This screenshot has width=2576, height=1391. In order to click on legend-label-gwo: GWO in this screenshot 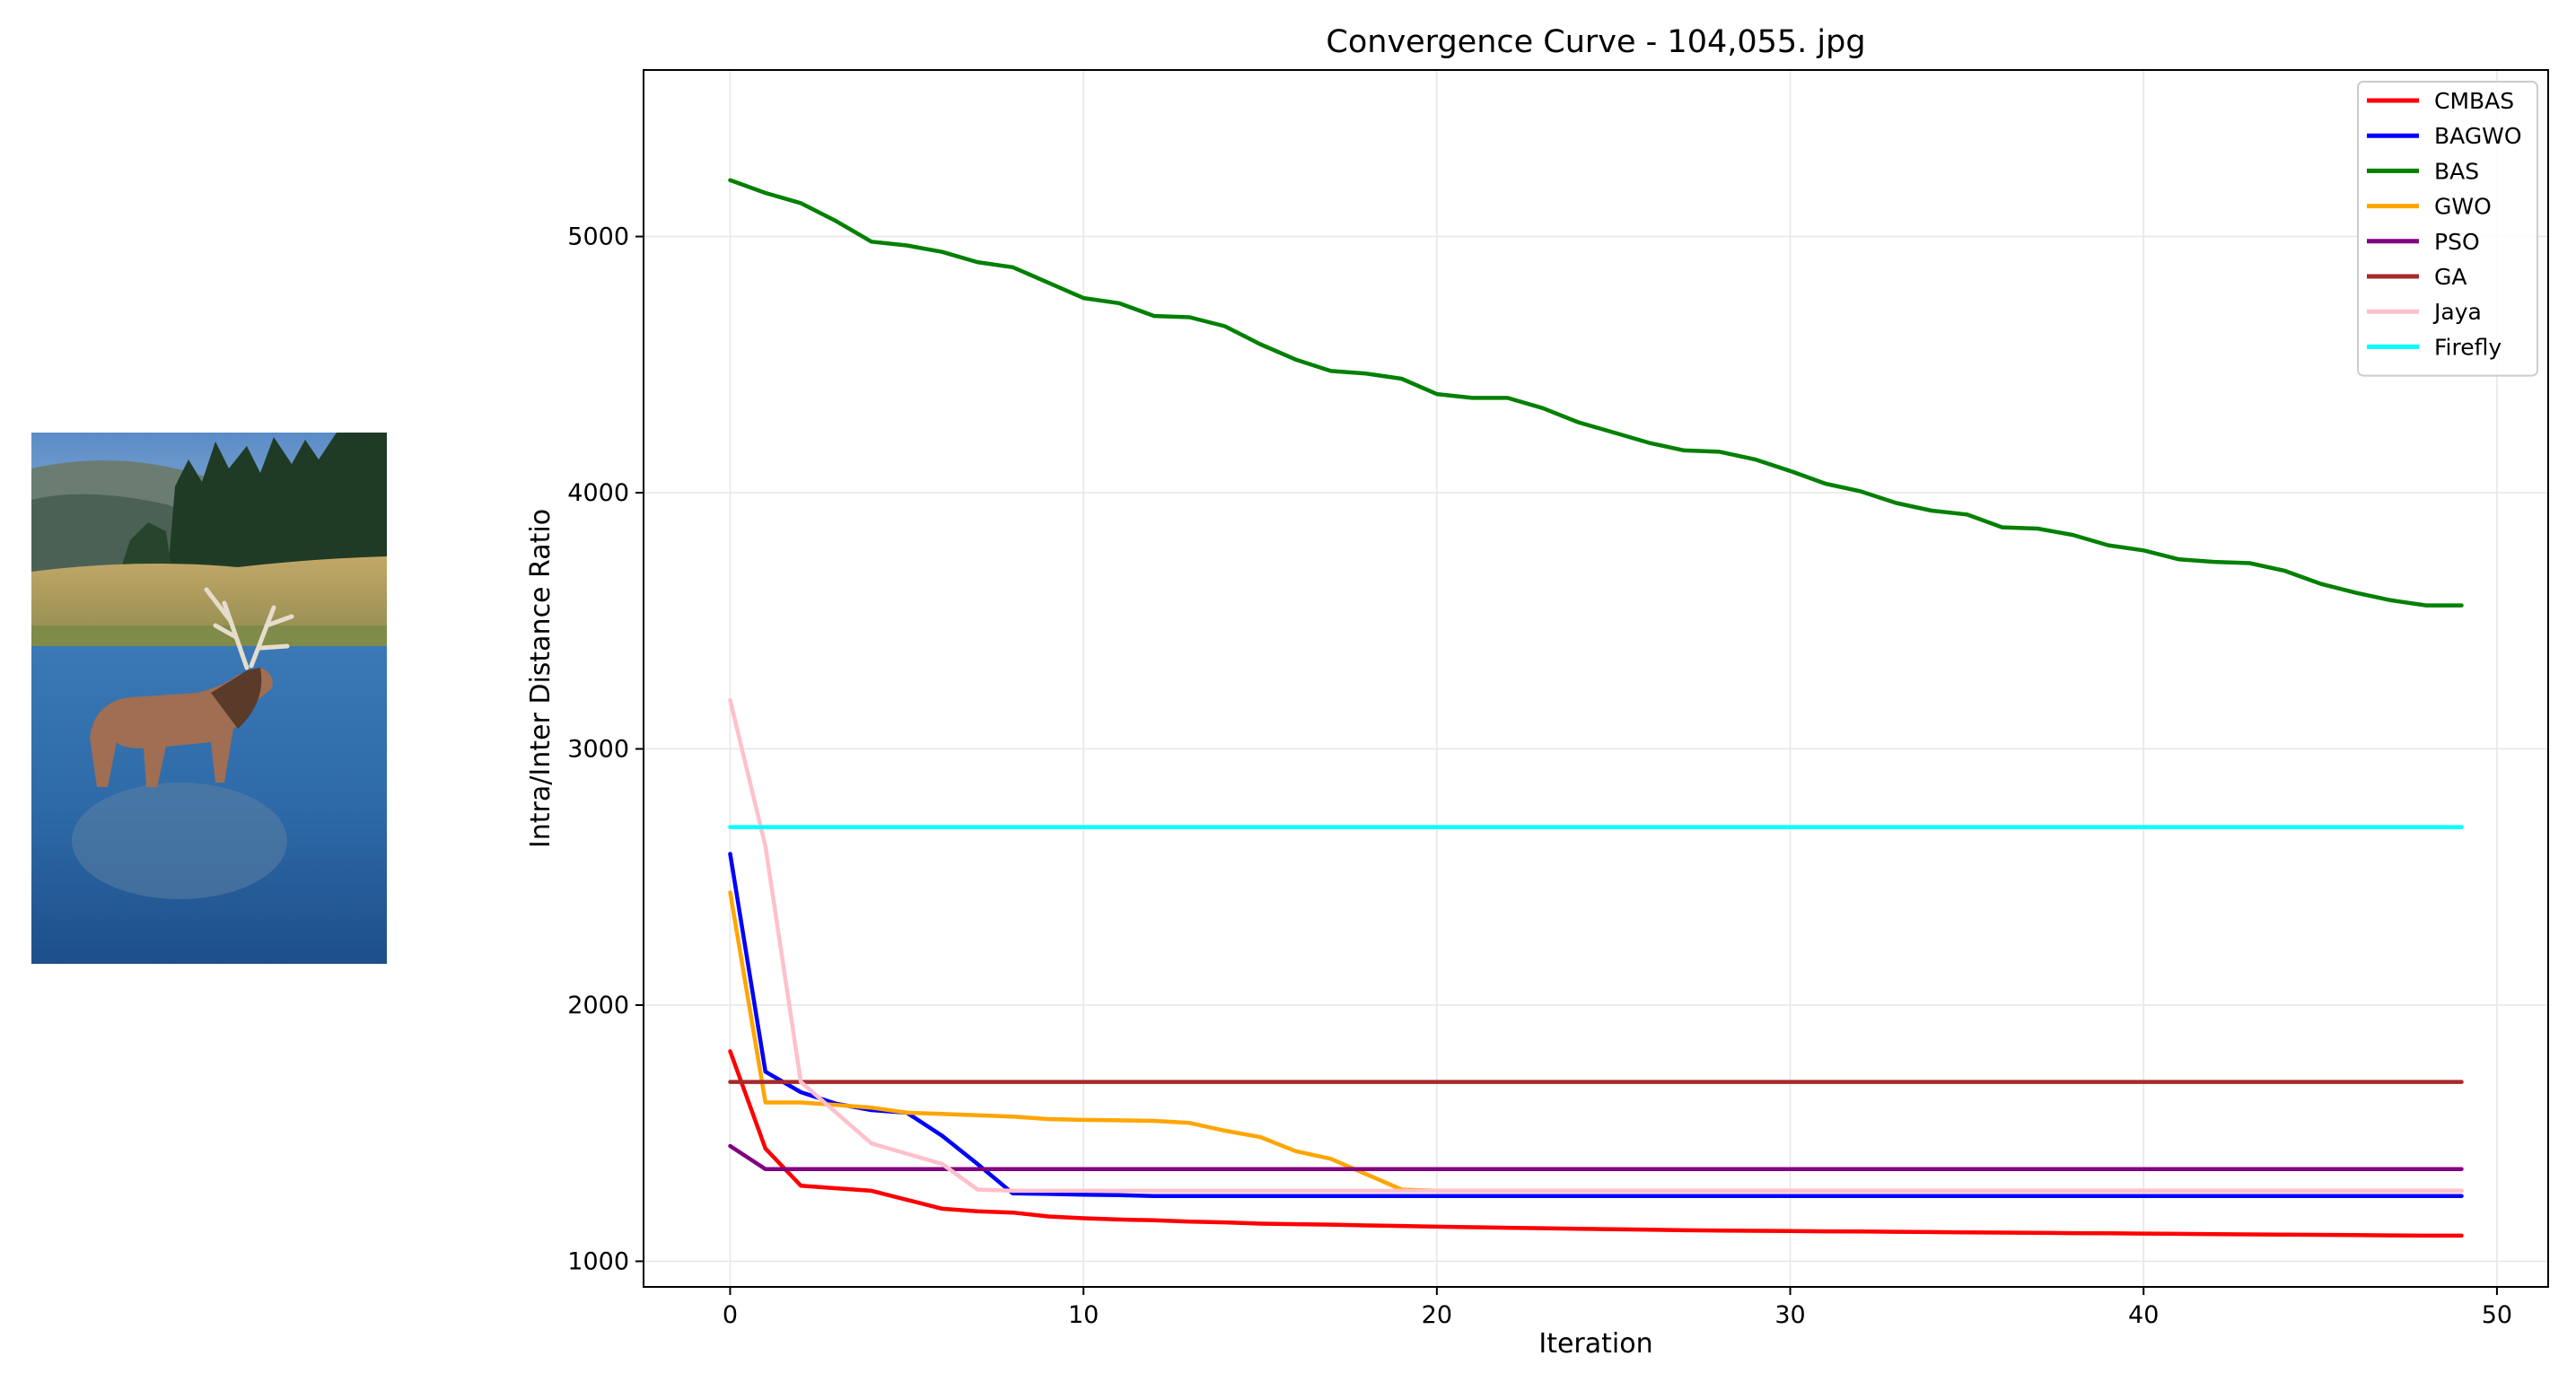, I will do `click(2463, 207)`.